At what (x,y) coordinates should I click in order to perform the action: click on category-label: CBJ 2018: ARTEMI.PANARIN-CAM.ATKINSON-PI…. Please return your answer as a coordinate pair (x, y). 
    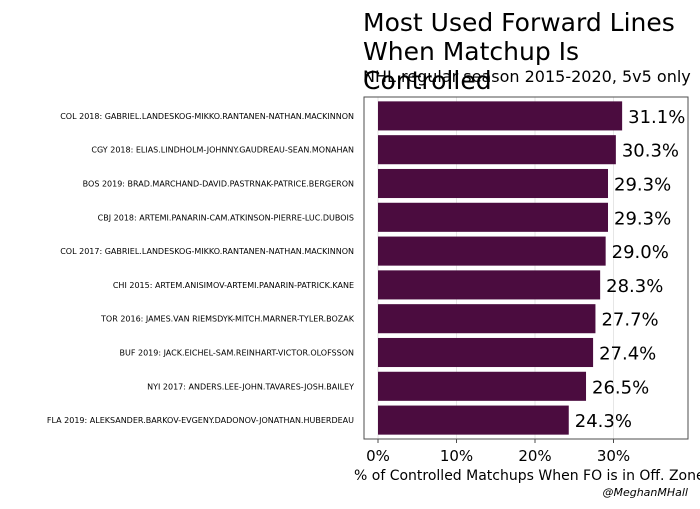
    Looking at the image, I should click on (226, 217).